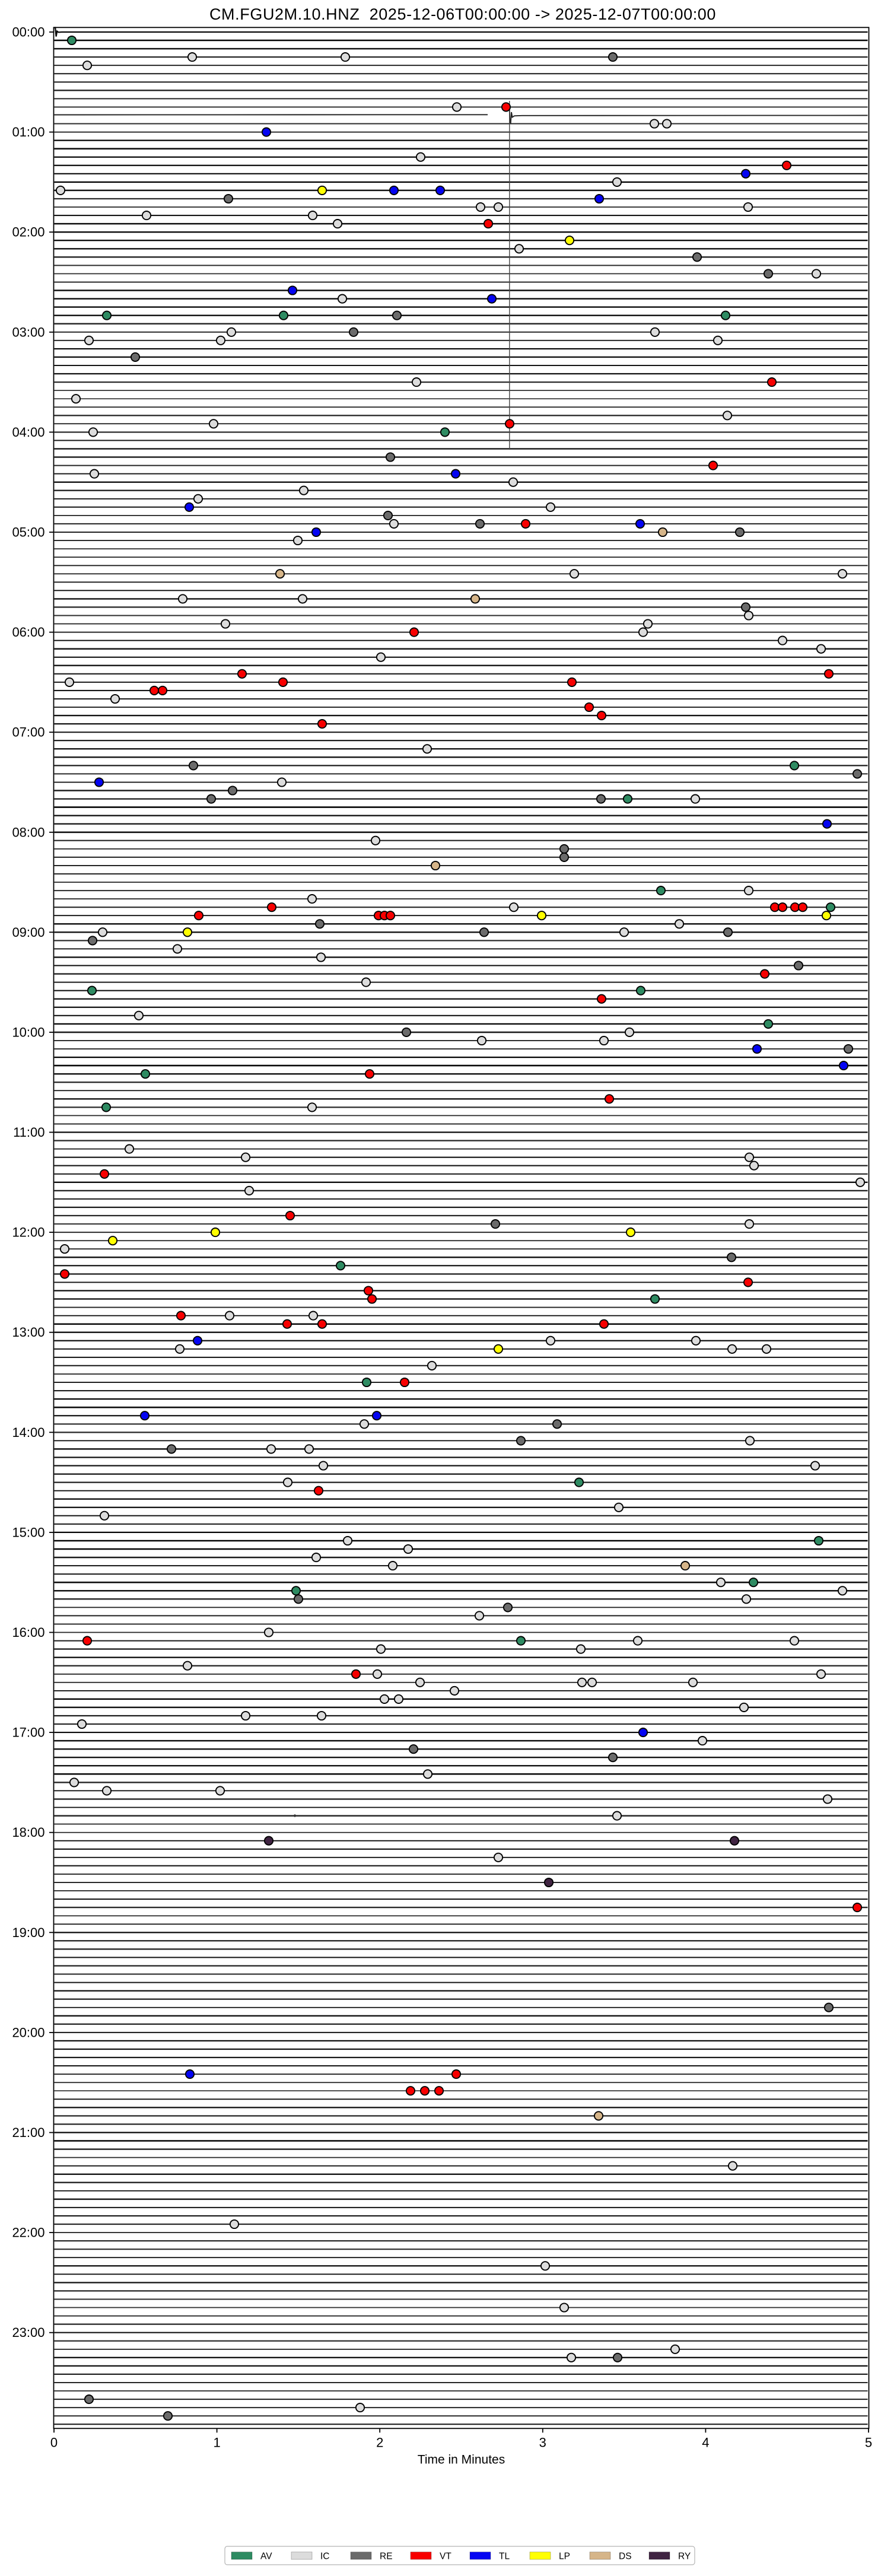 This screenshot has width=881, height=2576. I want to click on svg-text: 05:00, so click(28, 532).